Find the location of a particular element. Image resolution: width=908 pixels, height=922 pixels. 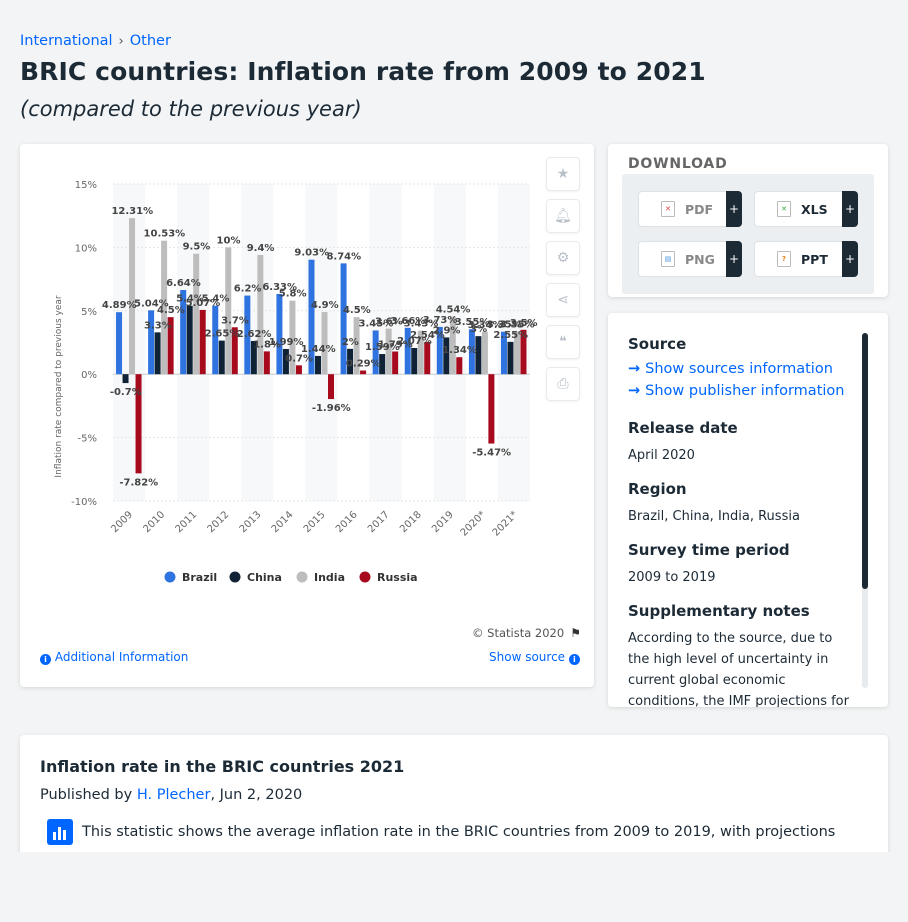

x-tick-label: 2013 is located at coordinates (251, 522).